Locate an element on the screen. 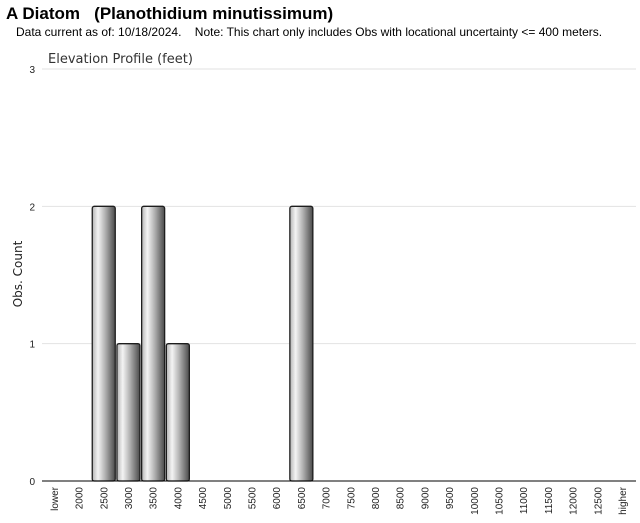 Image resolution: width=640 pixels, height=523 pixels. x-tick-label: 2500 is located at coordinates (104, 498).